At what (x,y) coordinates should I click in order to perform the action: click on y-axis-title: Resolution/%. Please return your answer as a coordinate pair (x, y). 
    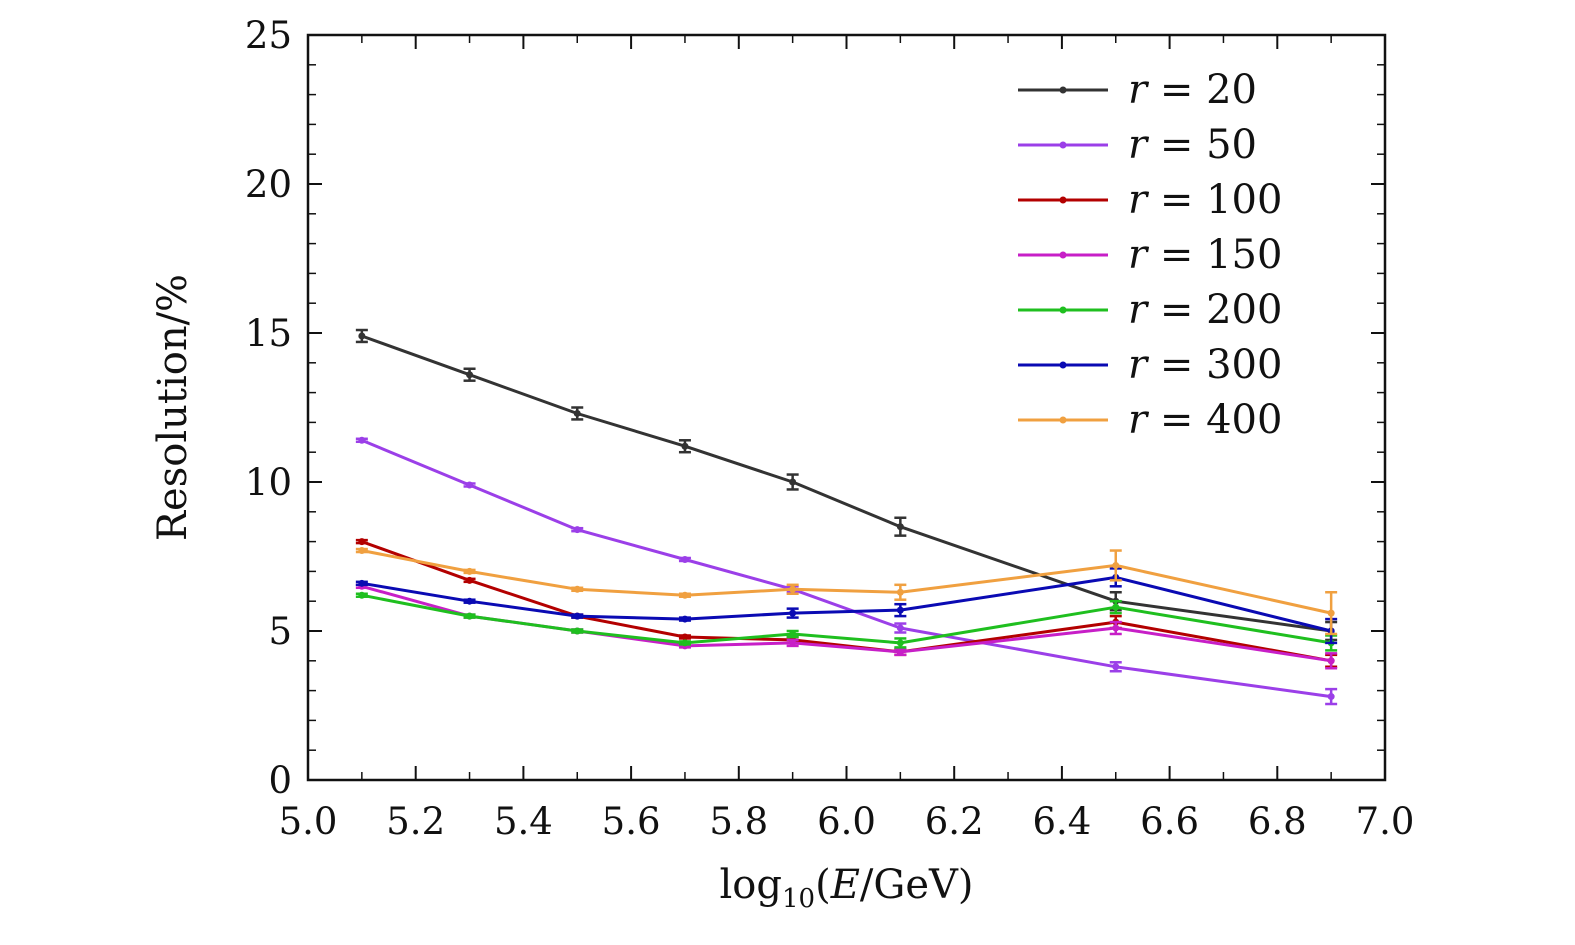
    Looking at the image, I should click on (173, 407).